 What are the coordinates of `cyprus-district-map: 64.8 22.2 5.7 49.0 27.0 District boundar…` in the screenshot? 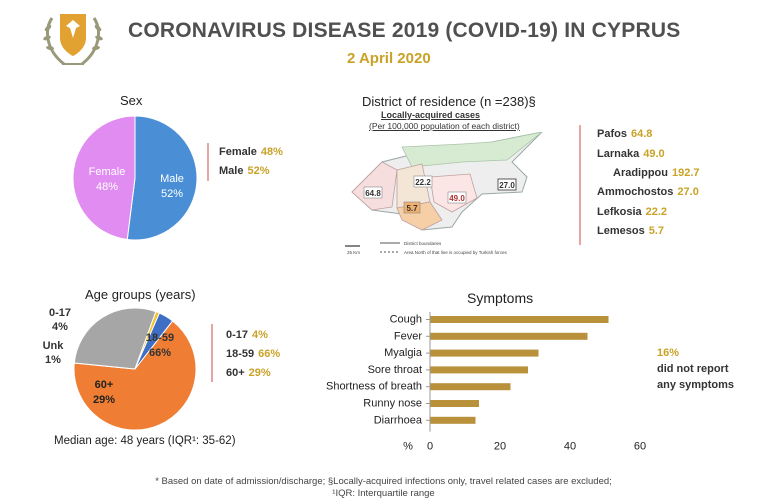 It's located at (444, 193).